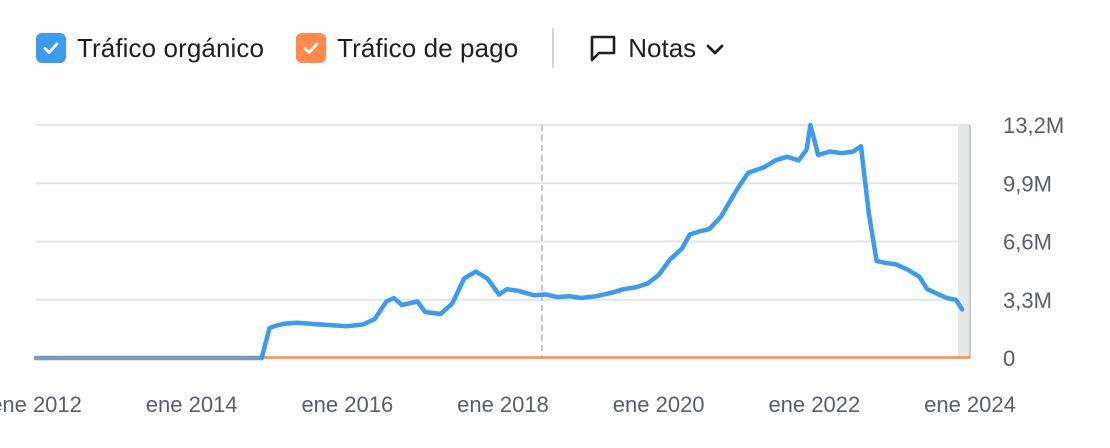  I want to click on chevron-down-icon, so click(715, 50).